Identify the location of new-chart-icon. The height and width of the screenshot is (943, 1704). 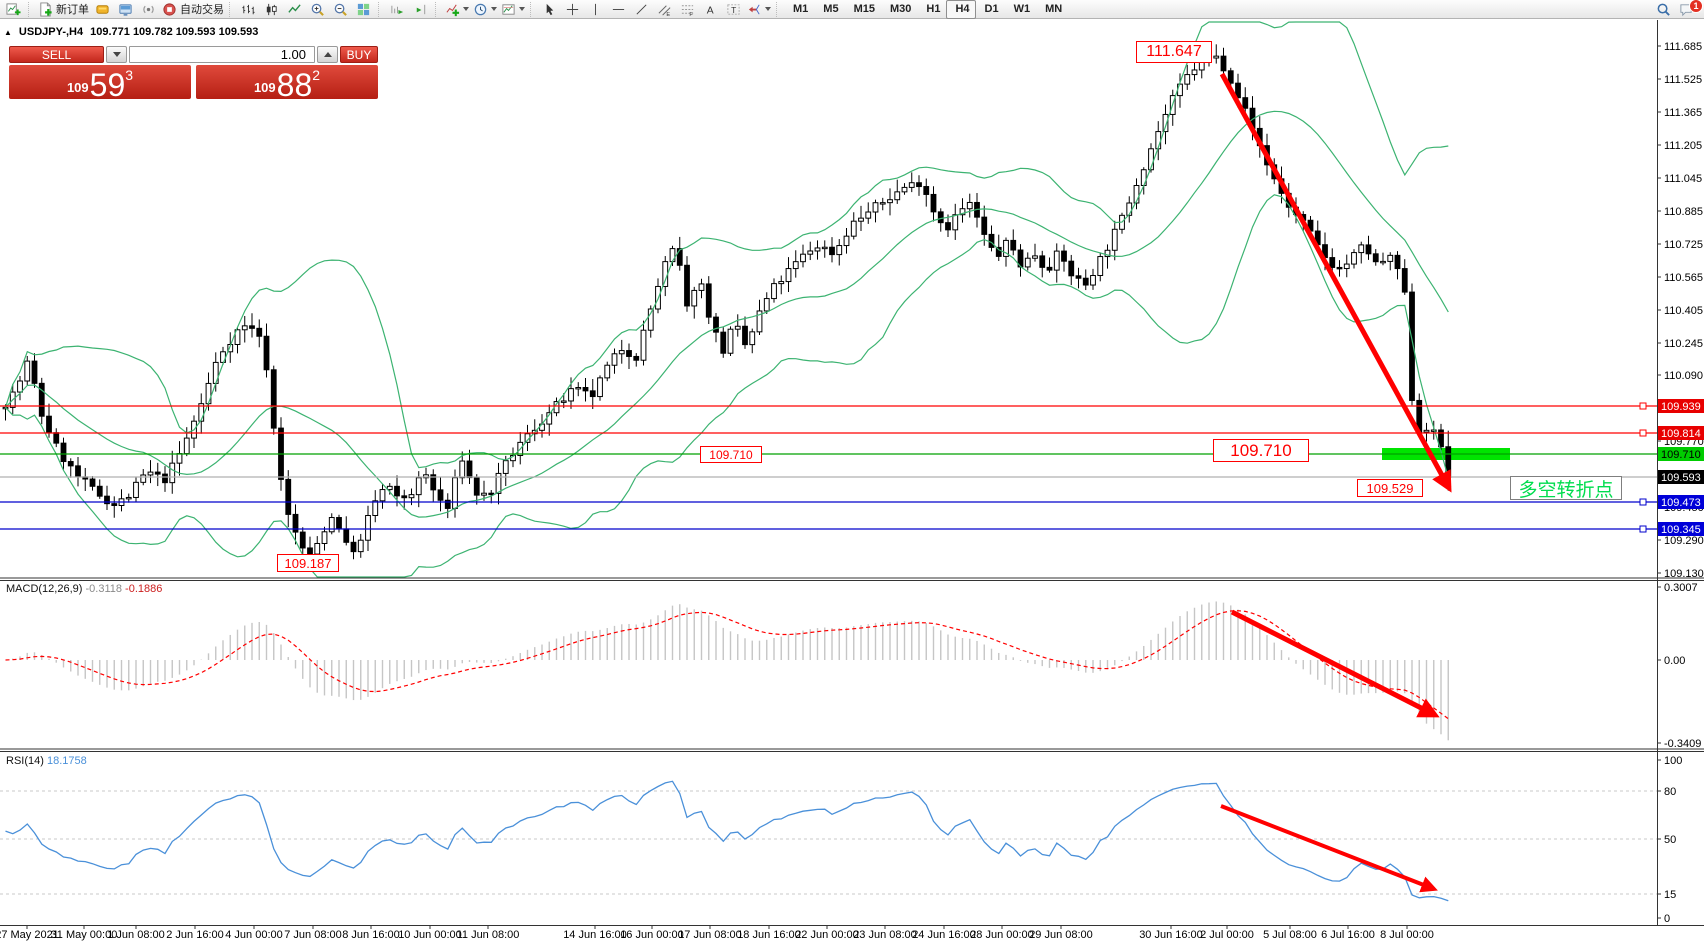
(13, 9).